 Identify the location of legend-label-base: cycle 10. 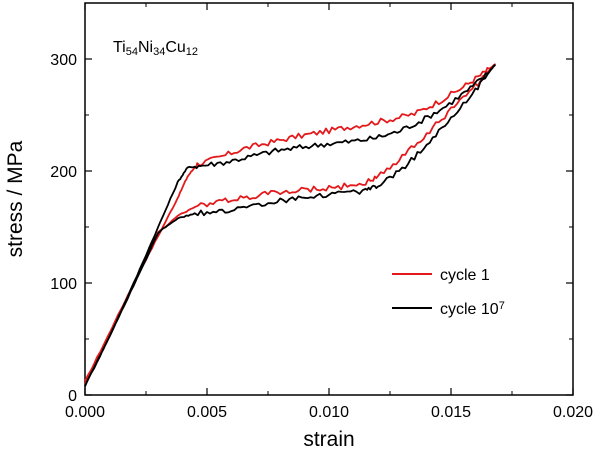
(469, 309).